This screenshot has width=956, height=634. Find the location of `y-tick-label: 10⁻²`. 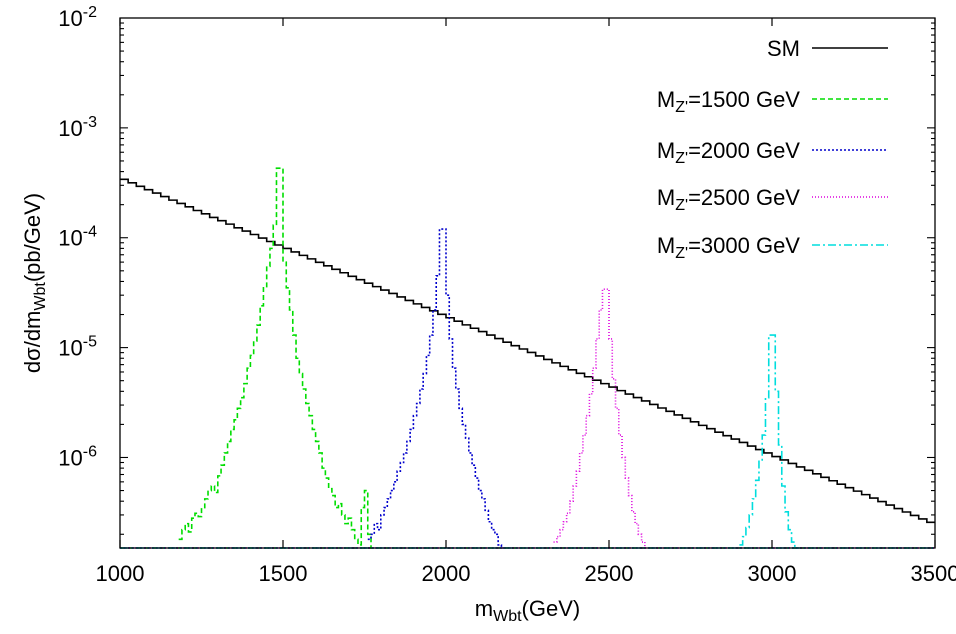

y-tick-label: 10⁻² is located at coordinates (77, 17).